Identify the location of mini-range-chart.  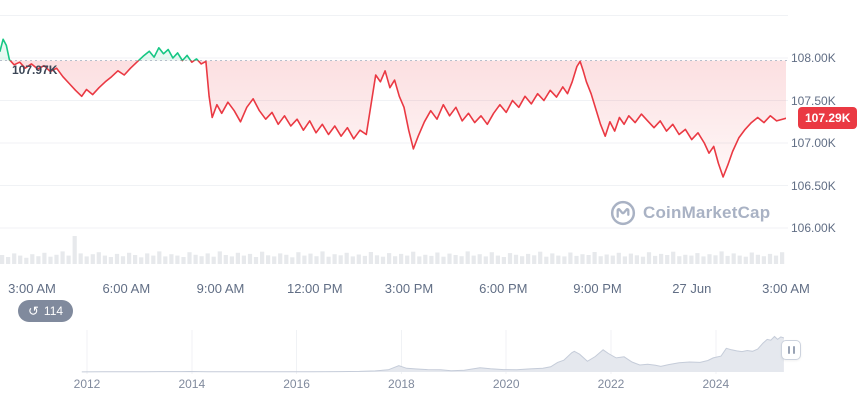
(433, 354).